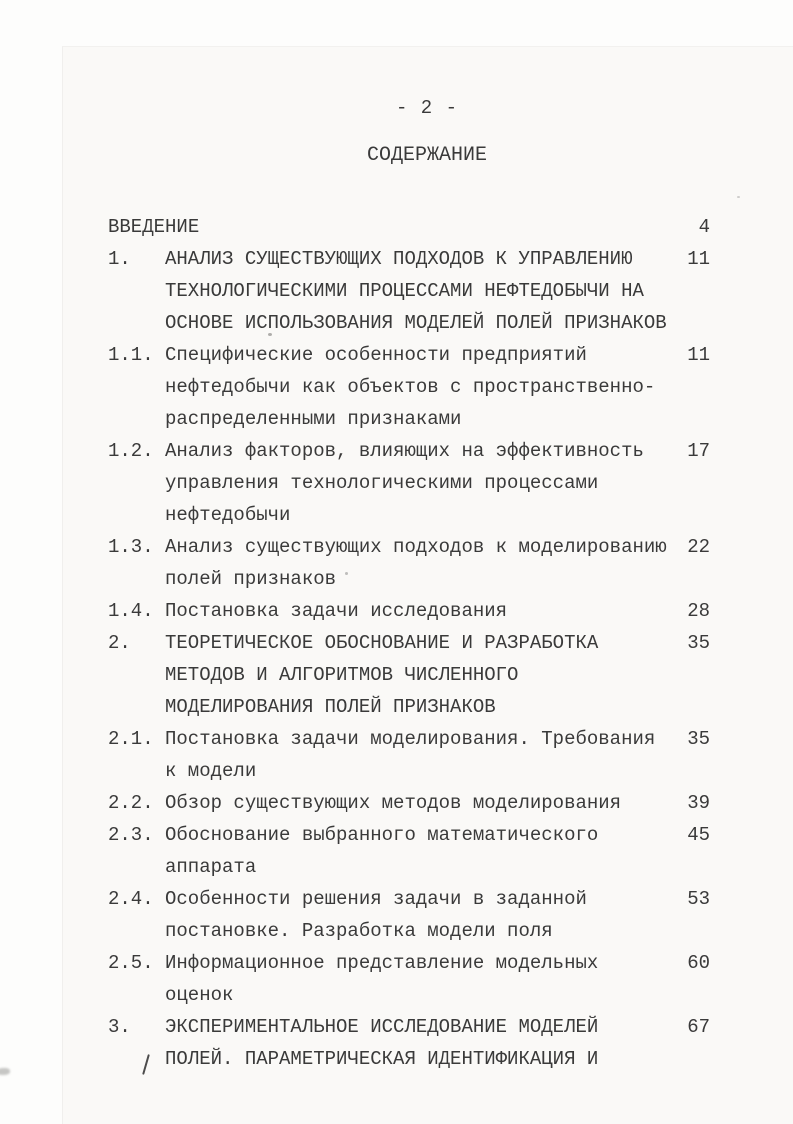 This screenshot has height=1124, width=793. Describe the element at coordinates (119, 259) in the screenshot. I see `entry-number: 1.` at that location.